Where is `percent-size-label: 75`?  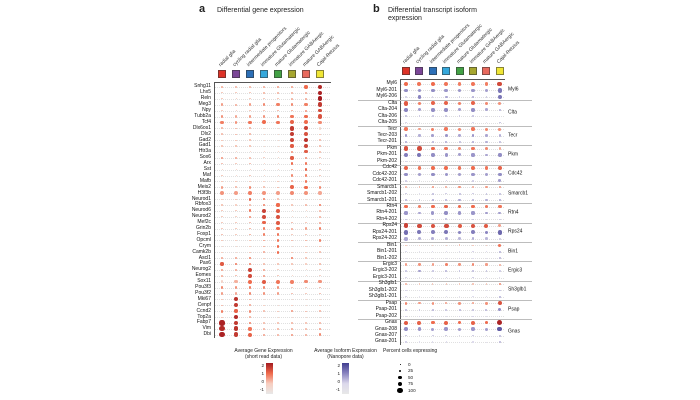 percent-size-label: 75 is located at coordinates (411, 384).